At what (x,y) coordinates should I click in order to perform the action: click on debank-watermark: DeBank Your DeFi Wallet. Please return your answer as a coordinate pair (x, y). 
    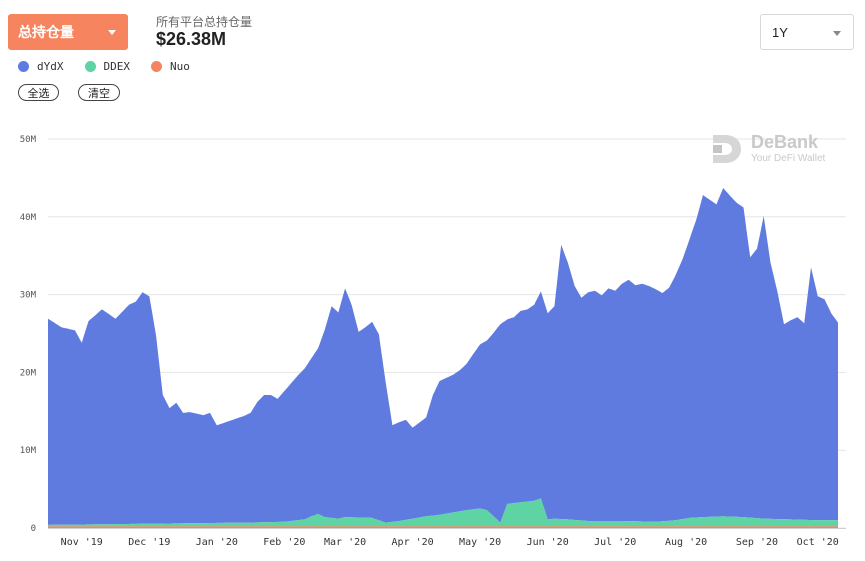
    Looking at the image, I should click on (776, 149).